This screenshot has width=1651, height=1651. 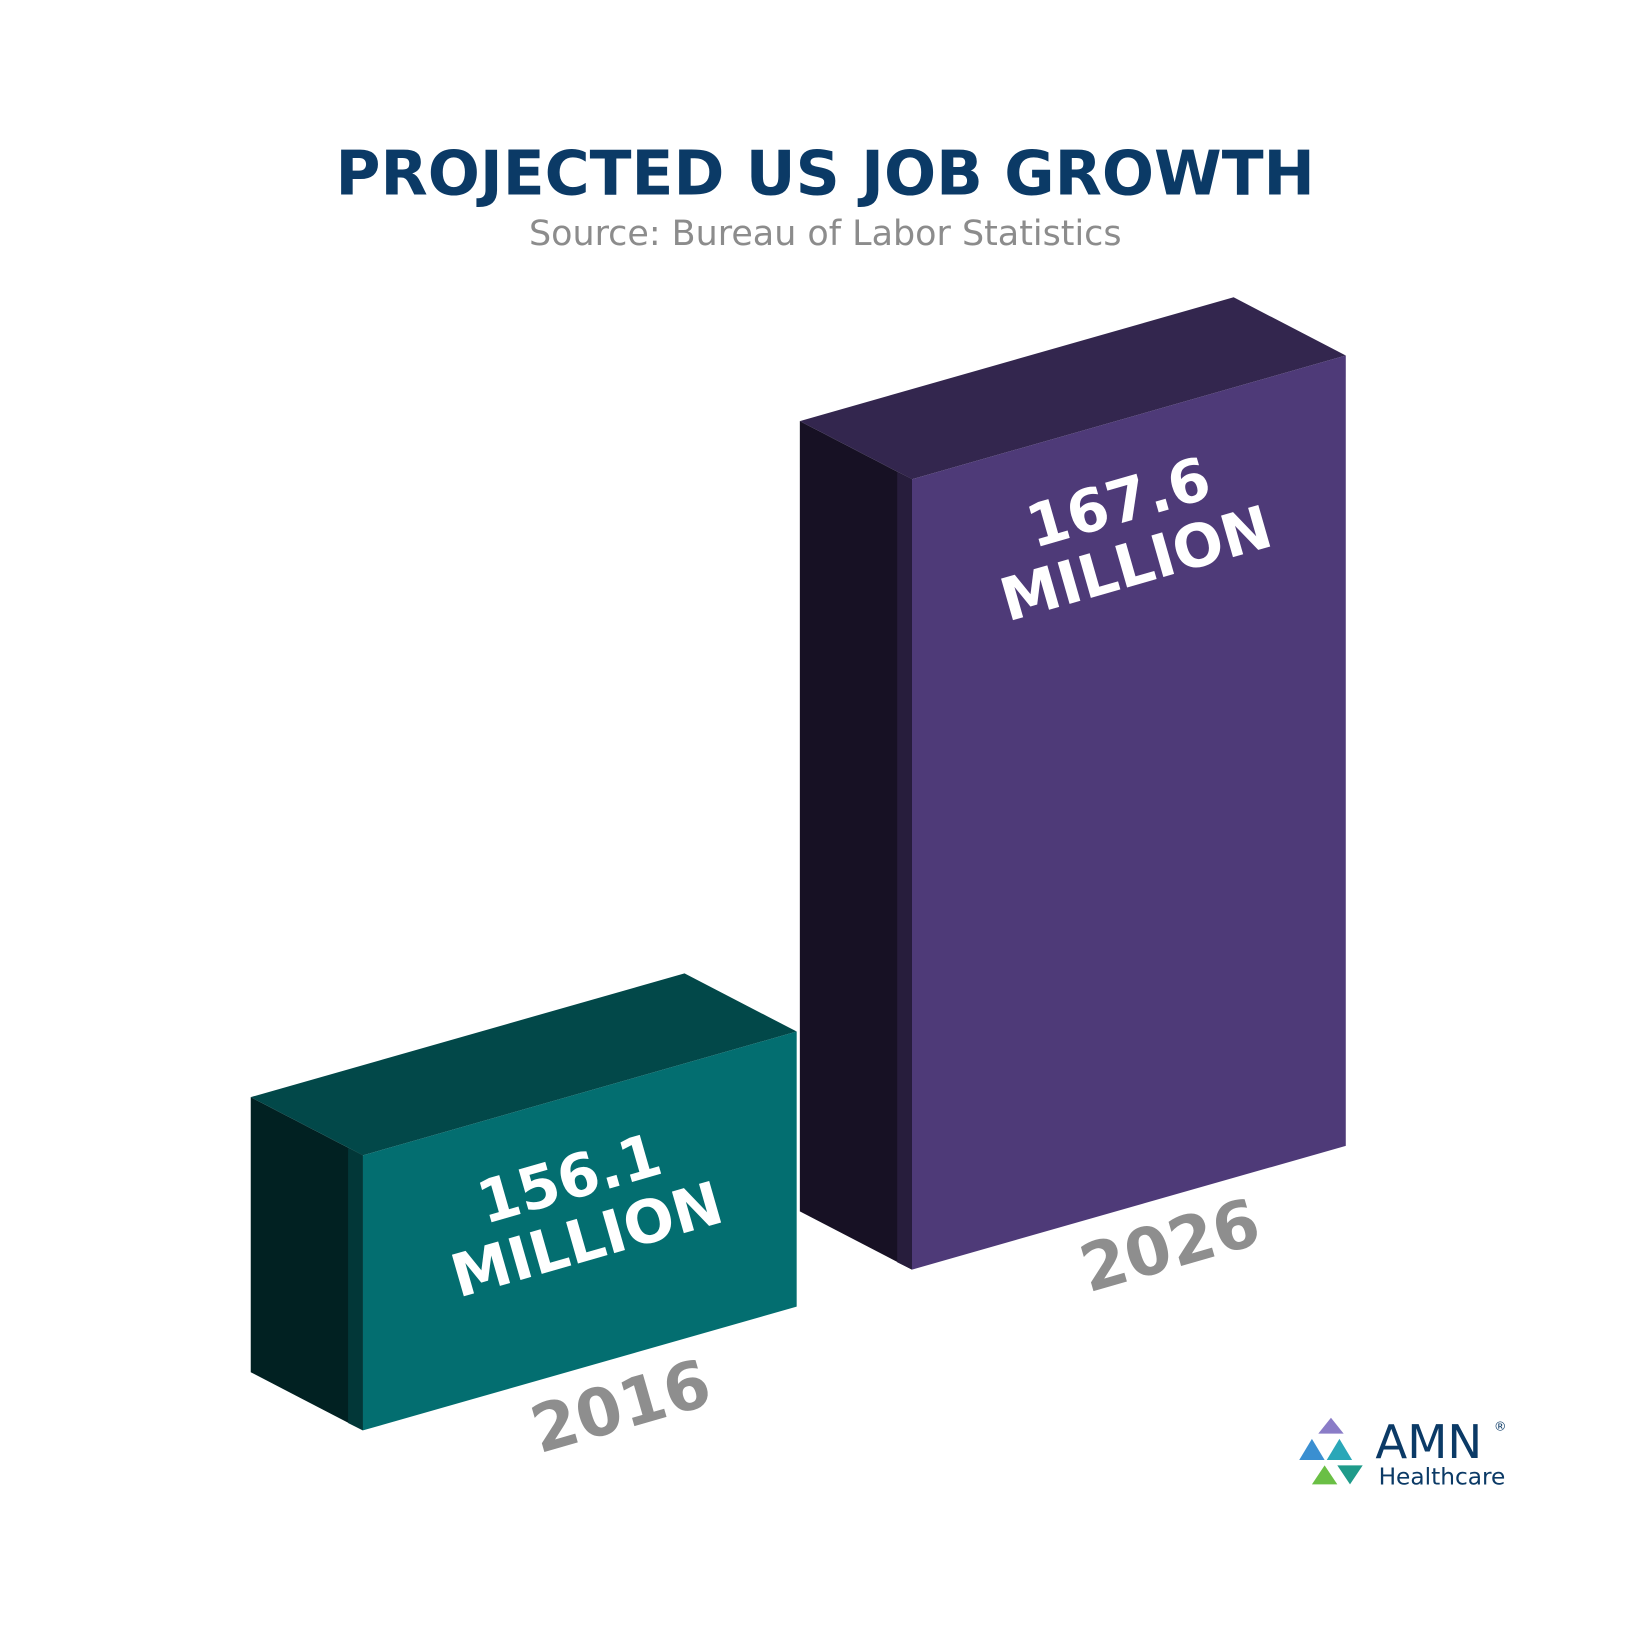 What do you see at coordinates (825, 234) in the screenshot?
I see `chart-subtitle: Source: Bureau of Labor Statistics` at bounding box center [825, 234].